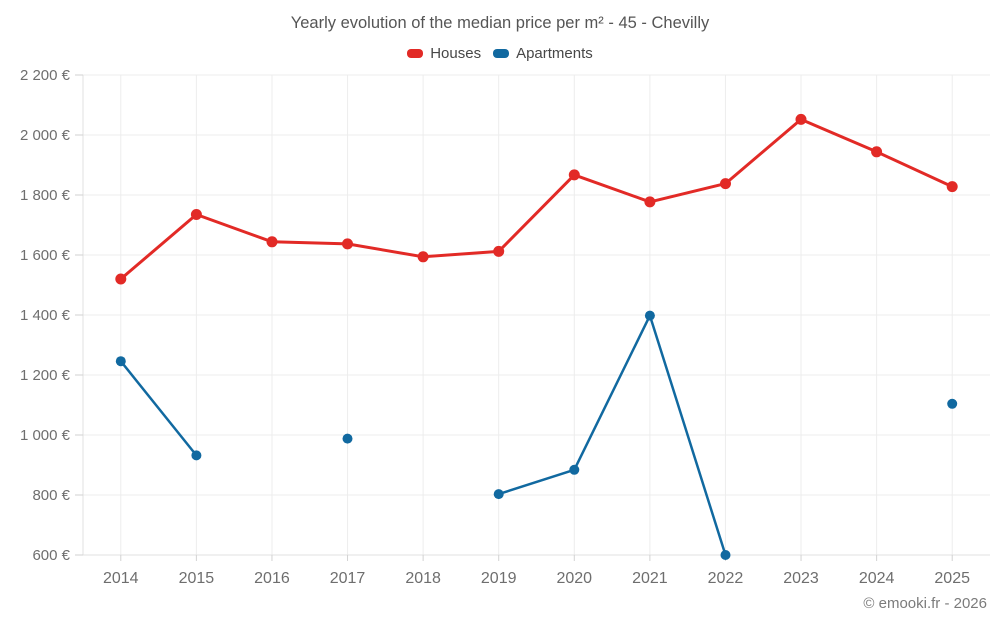 Image resolution: width=1000 pixels, height=625 pixels. What do you see at coordinates (196, 214) in the screenshot?
I see `houses-point-2015` at bounding box center [196, 214].